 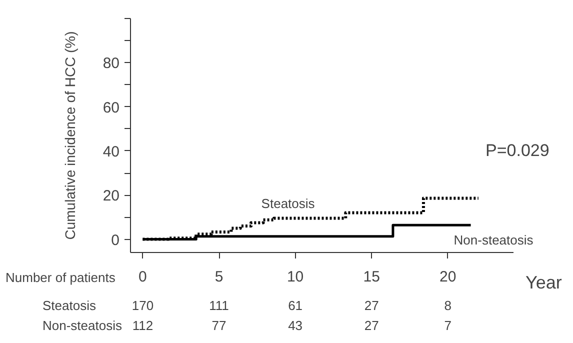 What do you see at coordinates (82, 325) in the screenshot?
I see `text: Non-steatosis` at bounding box center [82, 325].